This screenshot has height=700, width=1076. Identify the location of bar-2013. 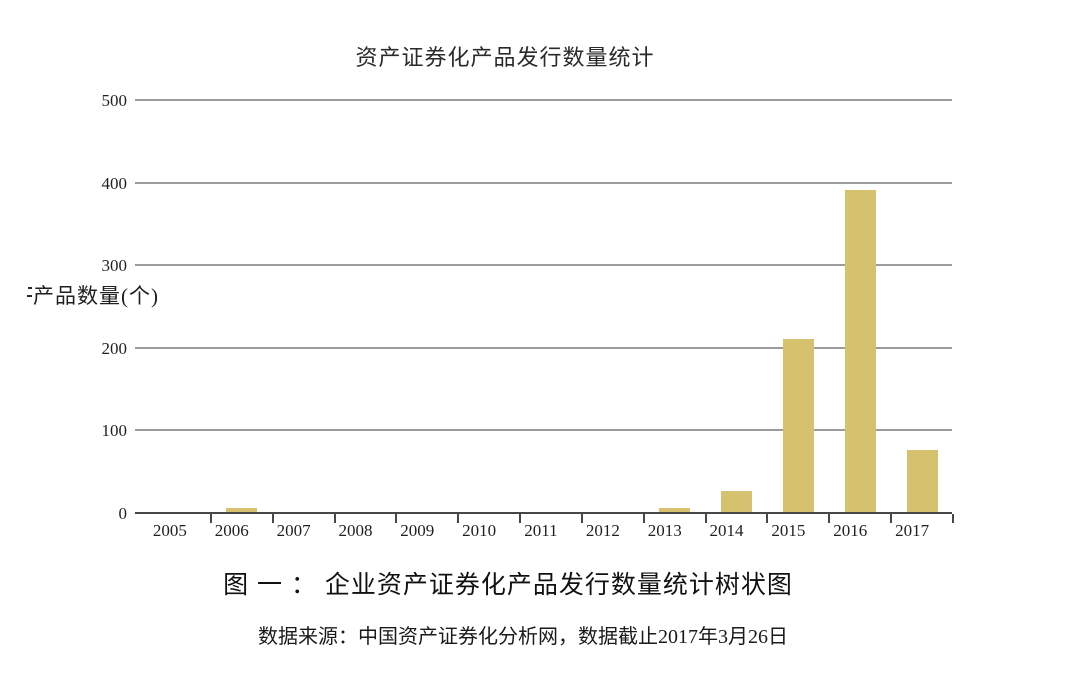
(675, 509).